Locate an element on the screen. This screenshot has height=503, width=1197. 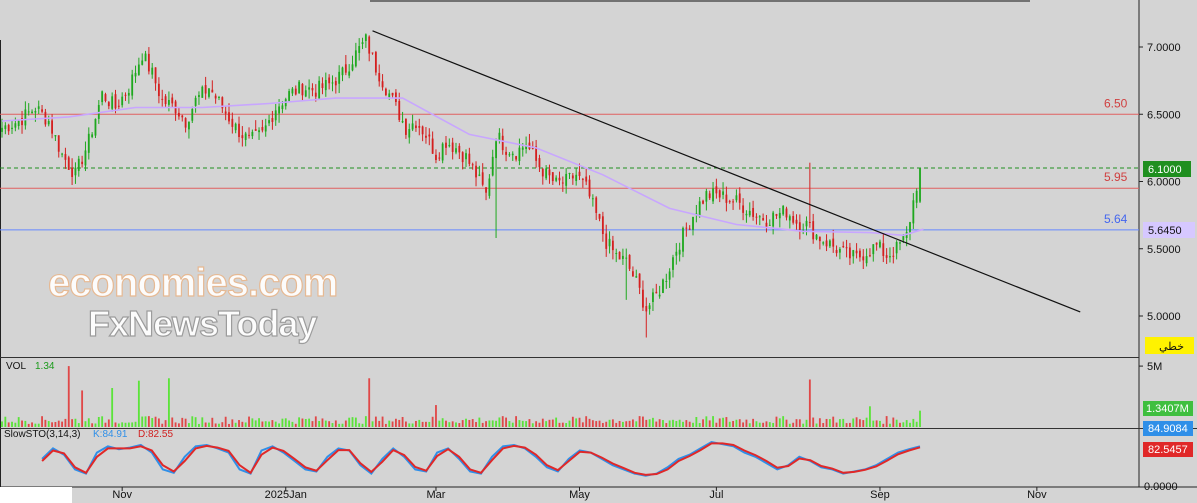
date-tick-label: May is located at coordinates (579, 495).